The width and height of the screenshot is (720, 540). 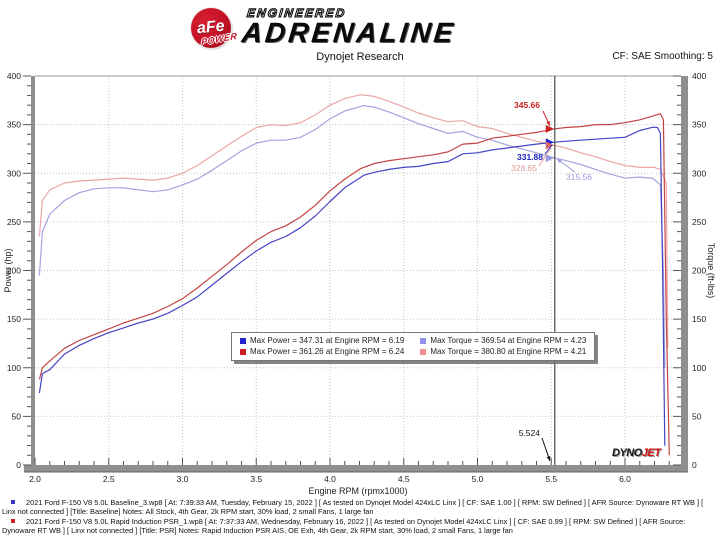 What do you see at coordinates (625, 479) in the screenshot?
I see `svg-text: 6.0` at bounding box center [625, 479].